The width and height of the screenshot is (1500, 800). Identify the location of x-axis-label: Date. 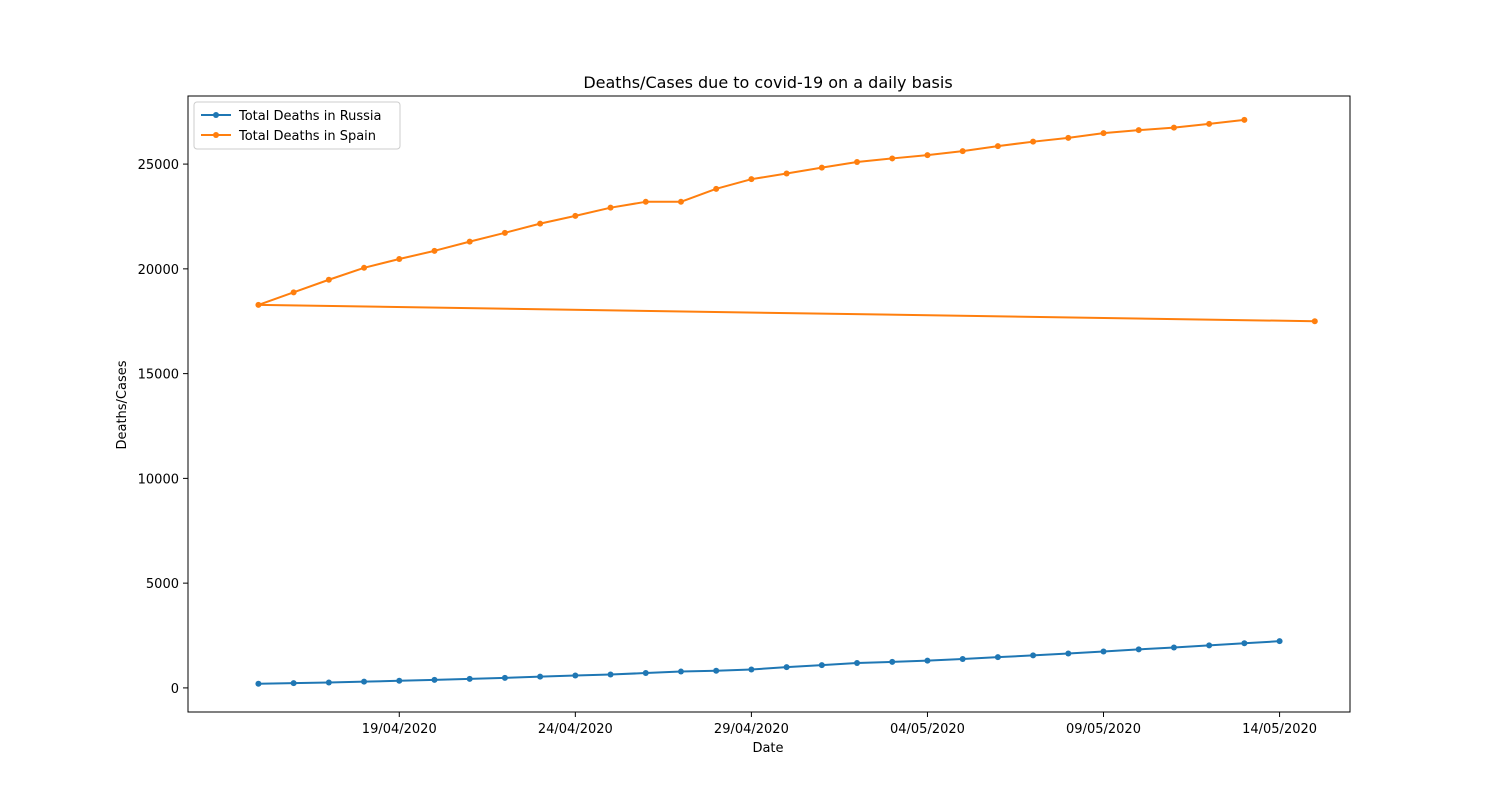
(767, 748).